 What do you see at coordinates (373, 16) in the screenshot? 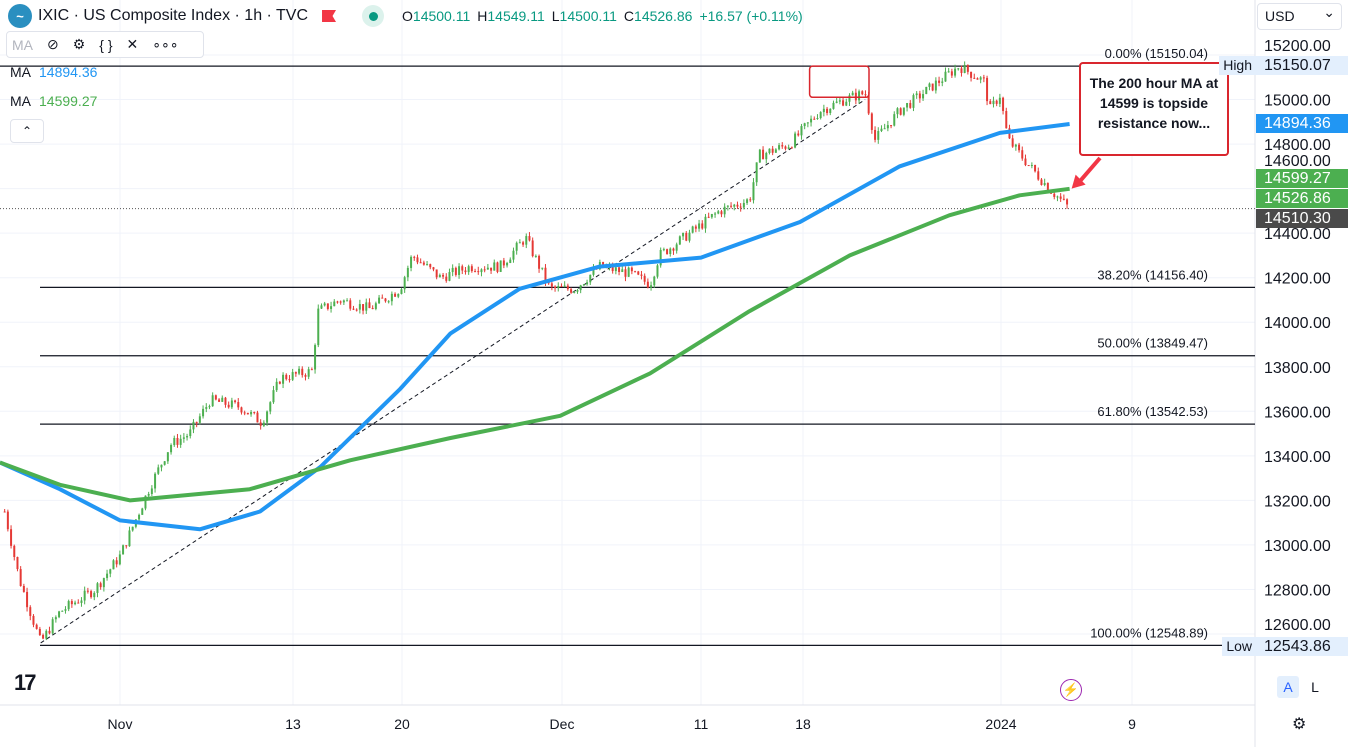
I see `market-status-icon` at bounding box center [373, 16].